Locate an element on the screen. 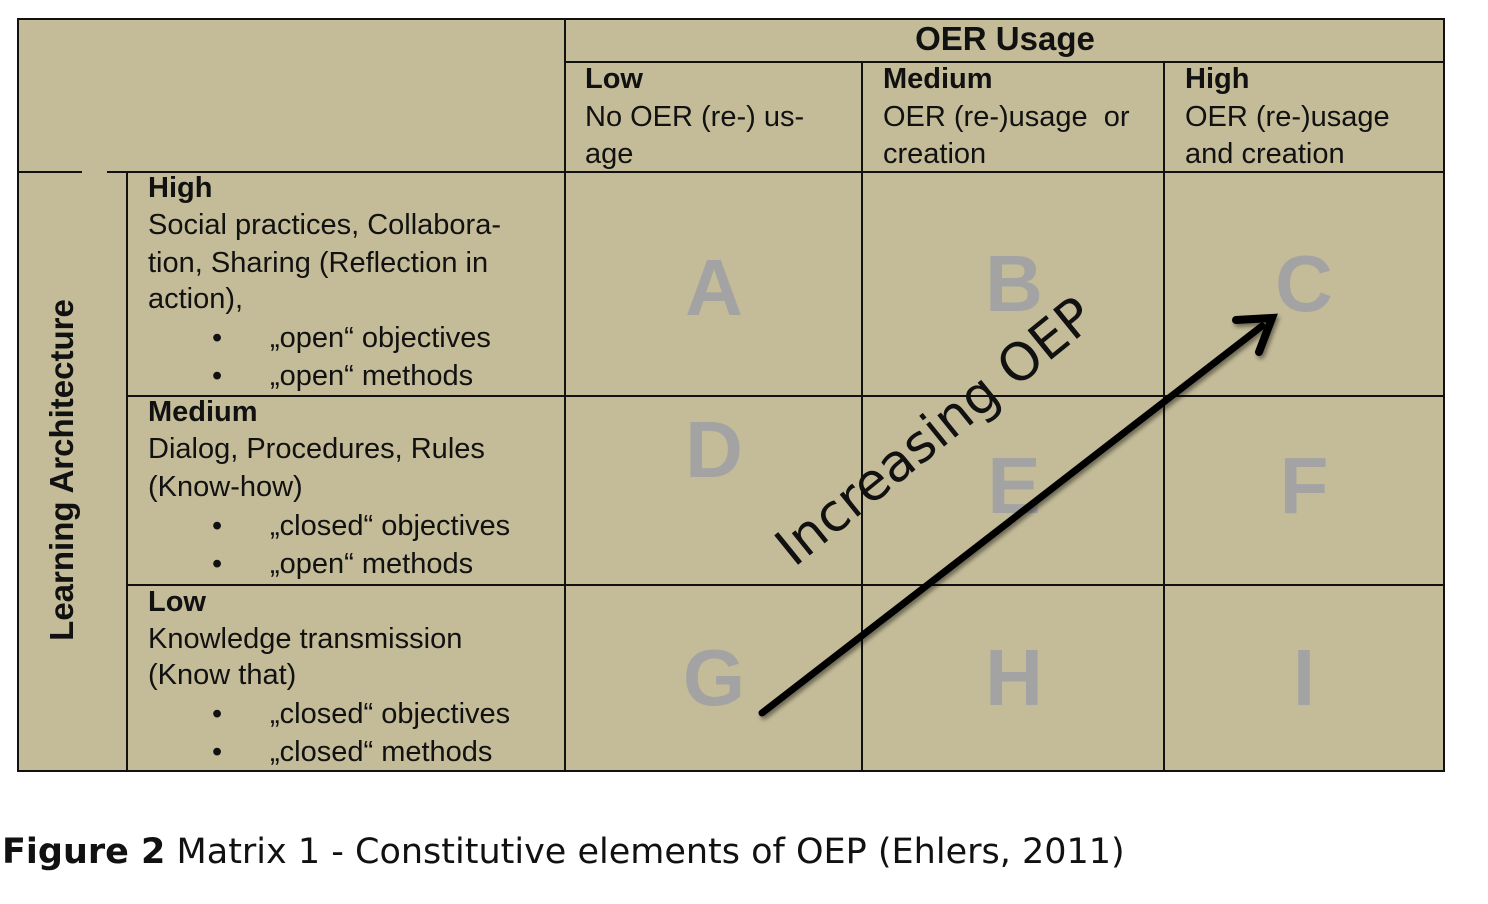 The width and height of the screenshot is (1488, 904). cell-letter-b: B is located at coordinates (1014, 283).